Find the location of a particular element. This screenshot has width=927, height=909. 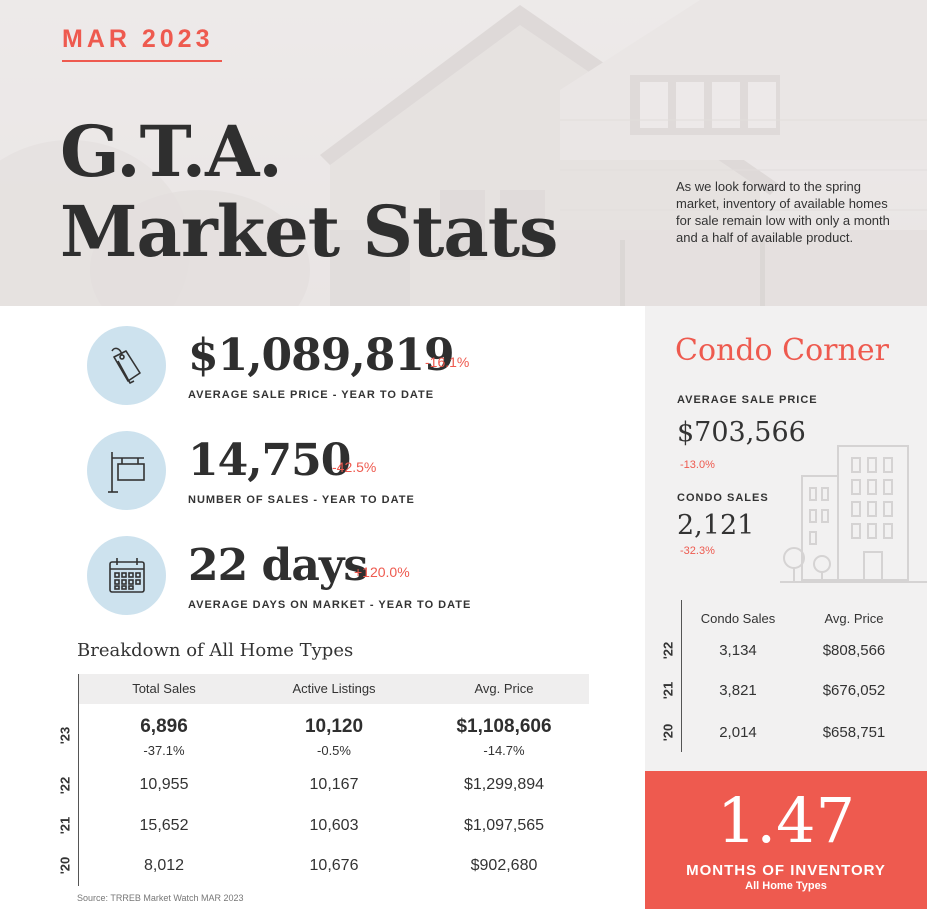

condo-avg-price-change: -13.0% is located at coordinates (697, 465).